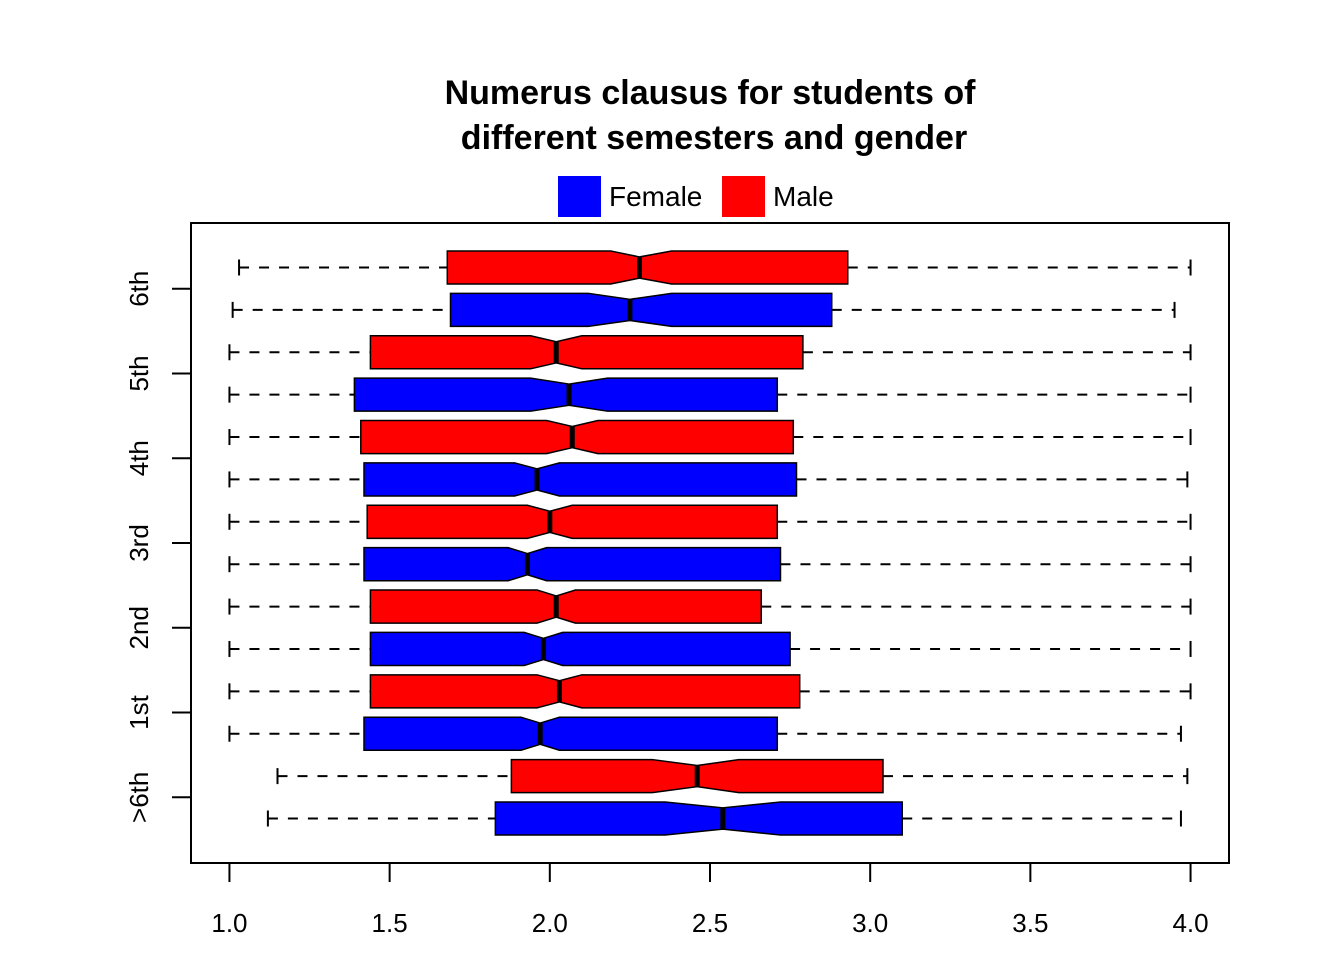 The height and width of the screenshot is (960, 1344). What do you see at coordinates (139, 627) in the screenshot?
I see `y-tick-label: 2nd` at bounding box center [139, 627].